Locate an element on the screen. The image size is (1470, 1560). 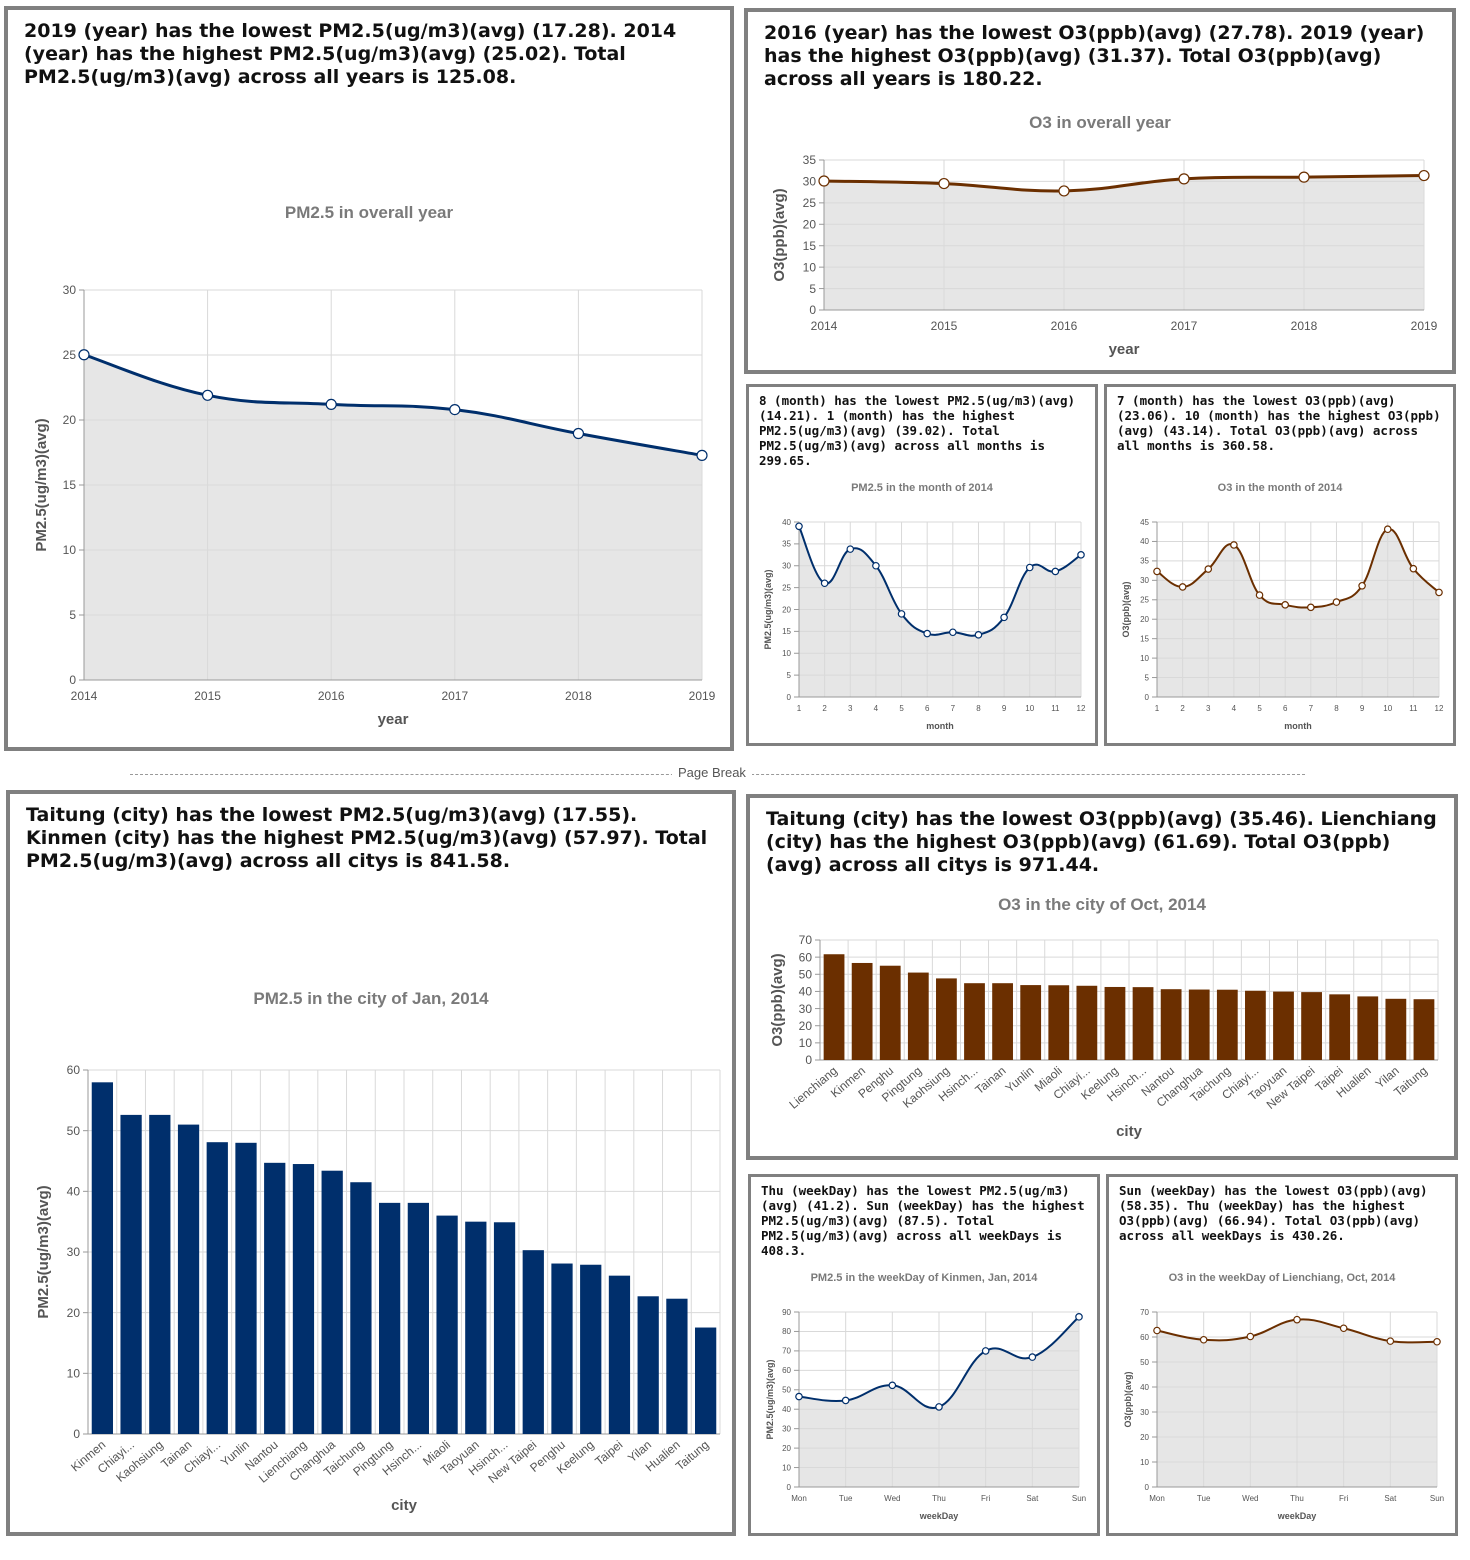
x-tick-label: 3 is located at coordinates (1208, 708).